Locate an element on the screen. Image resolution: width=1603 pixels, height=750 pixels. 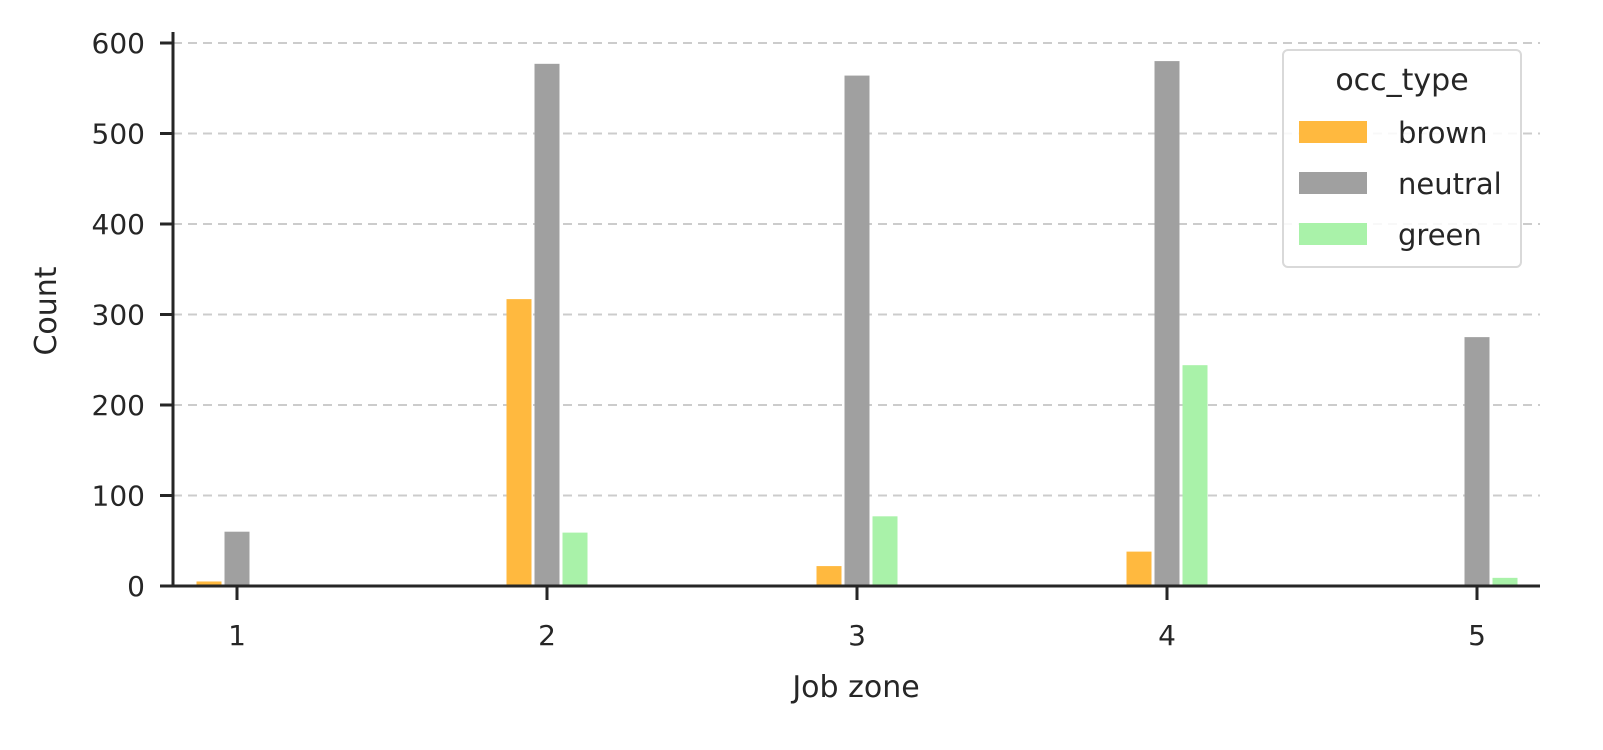
x-tick-label: 5 is located at coordinates (1477, 635).